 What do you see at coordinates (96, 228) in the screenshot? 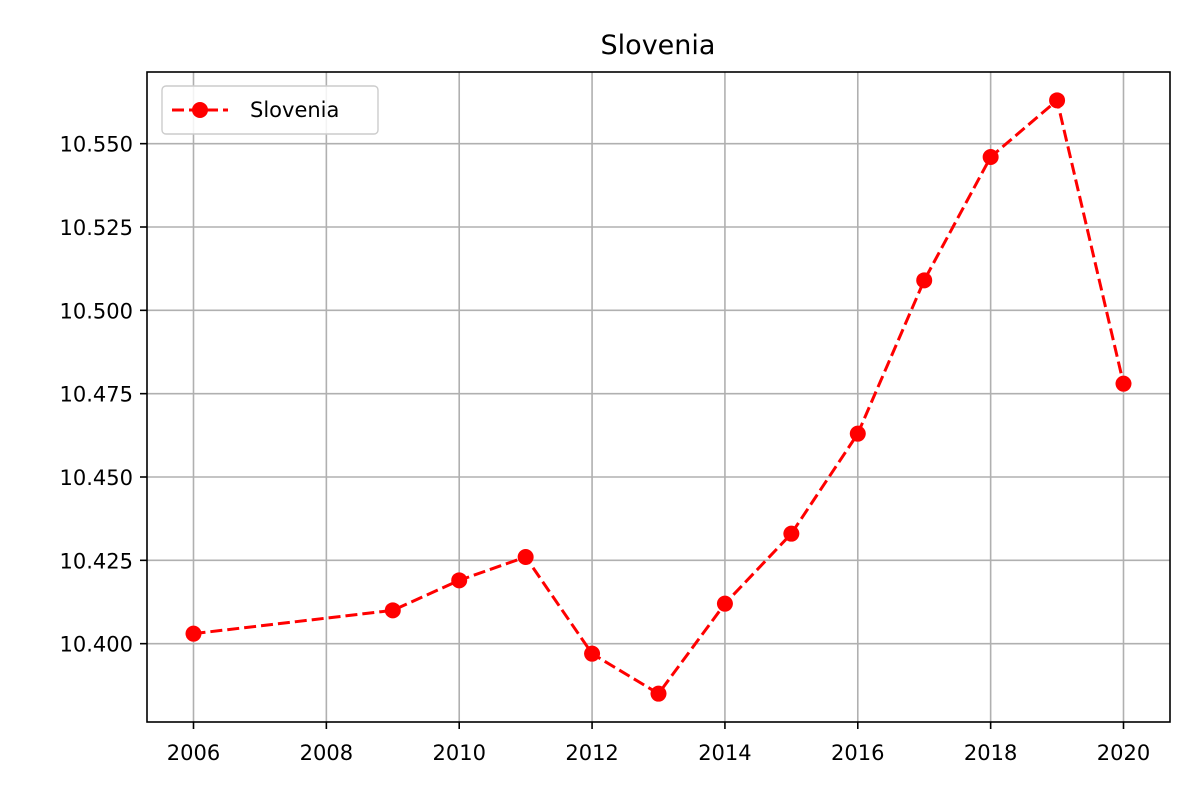
I see `y-tick-label: 10.525` at bounding box center [96, 228].